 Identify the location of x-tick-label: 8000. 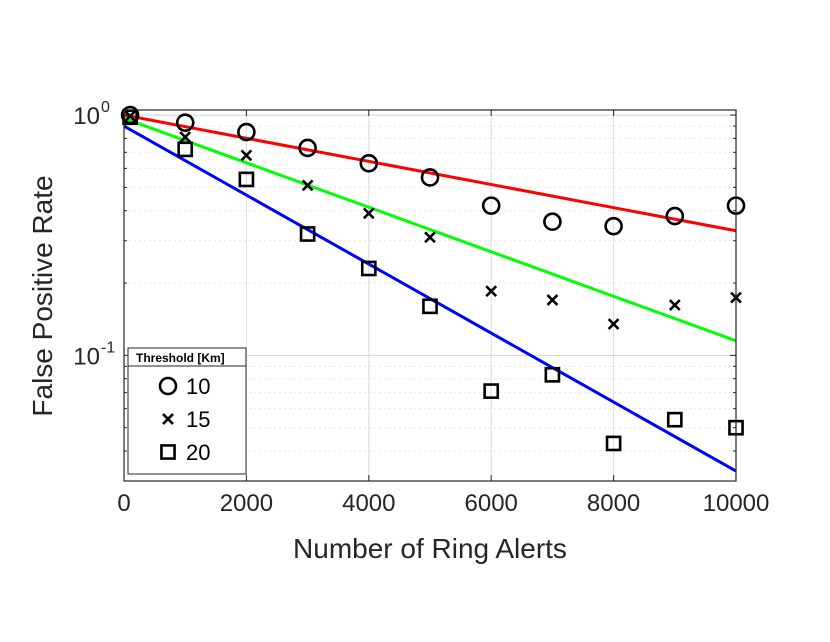
(613, 503).